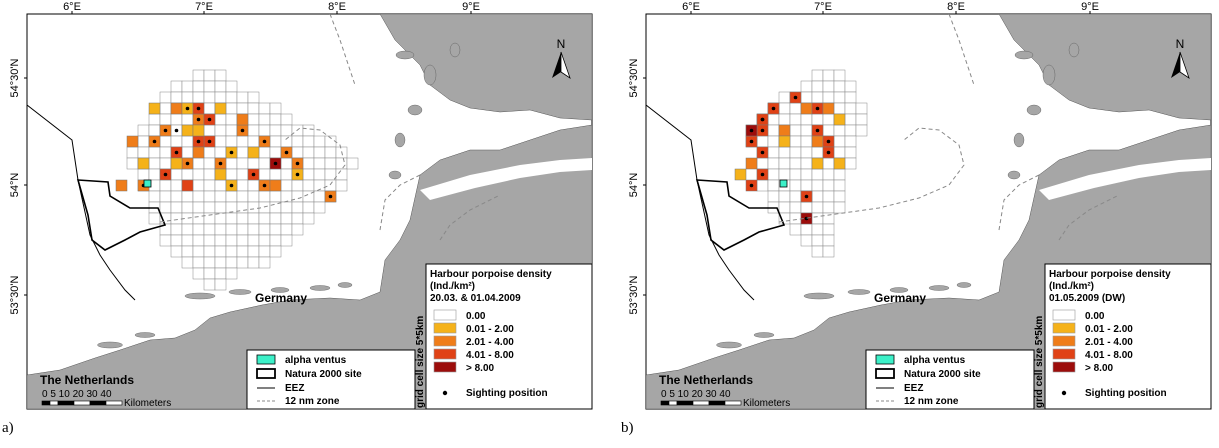 The height and width of the screenshot is (448, 1219). Describe the element at coordinates (885, 359) in the screenshot. I see `legend-alpha-ventus-swatch` at that location.